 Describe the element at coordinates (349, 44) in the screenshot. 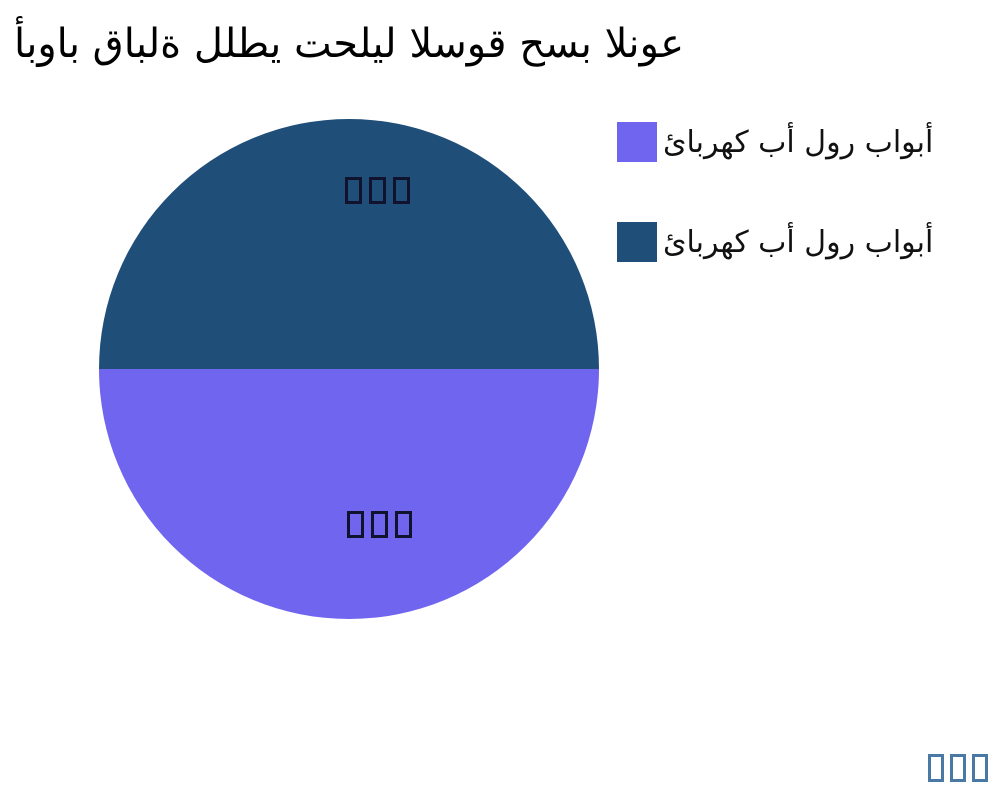

I see `chart-title: أبواب قابلة للطي تحليل السوق حسب النوع` at that location.